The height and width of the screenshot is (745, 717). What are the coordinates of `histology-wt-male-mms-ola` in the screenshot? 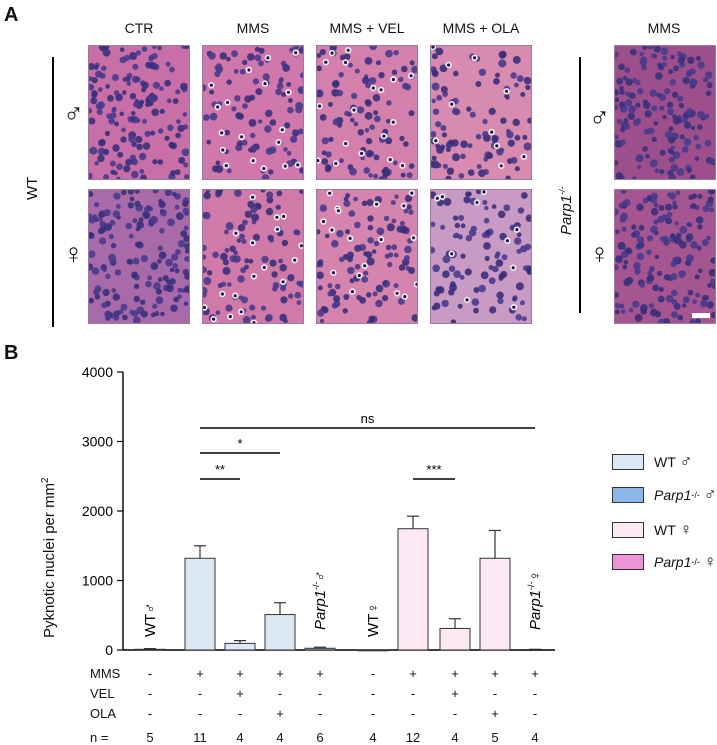 It's located at (481, 112).